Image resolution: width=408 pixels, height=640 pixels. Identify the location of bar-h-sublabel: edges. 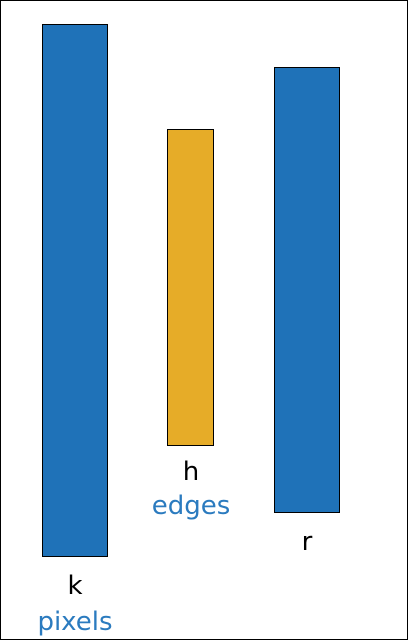
(191, 506).